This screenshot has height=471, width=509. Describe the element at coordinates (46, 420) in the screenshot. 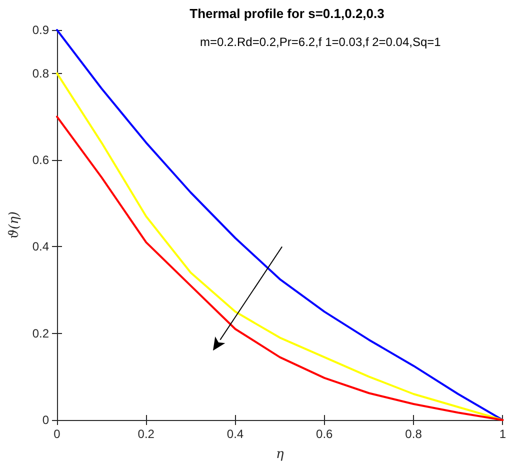

I see `y-tick-label: 0` at that location.